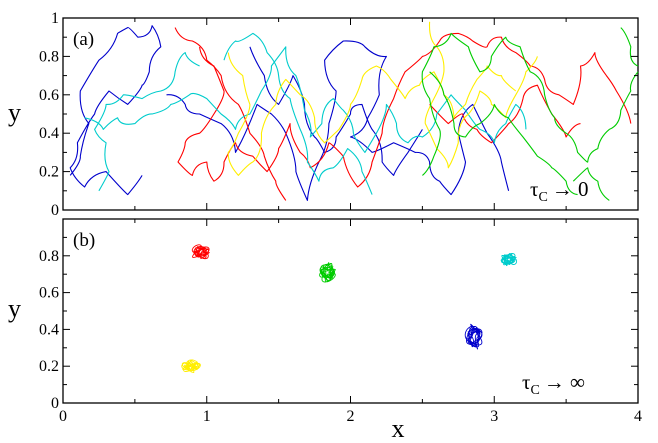 The width and height of the screenshot is (658, 443). I want to click on panel-b-label: (b), so click(84, 240).